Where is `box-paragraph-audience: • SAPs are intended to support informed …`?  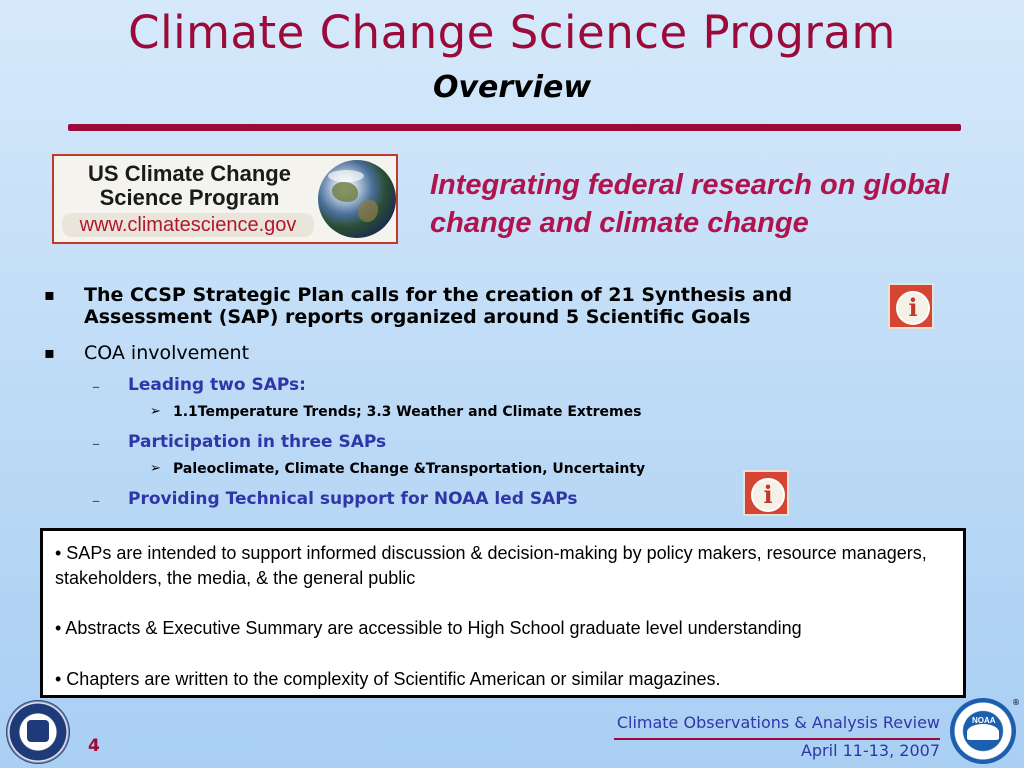 box-paragraph-audience: • SAPs are intended to support informed … is located at coordinates (491, 565).